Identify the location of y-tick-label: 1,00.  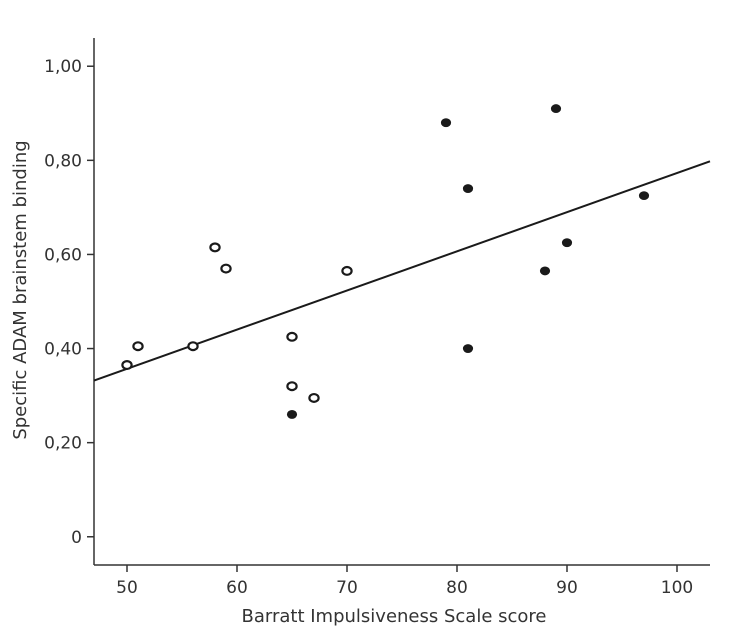
(63, 67).